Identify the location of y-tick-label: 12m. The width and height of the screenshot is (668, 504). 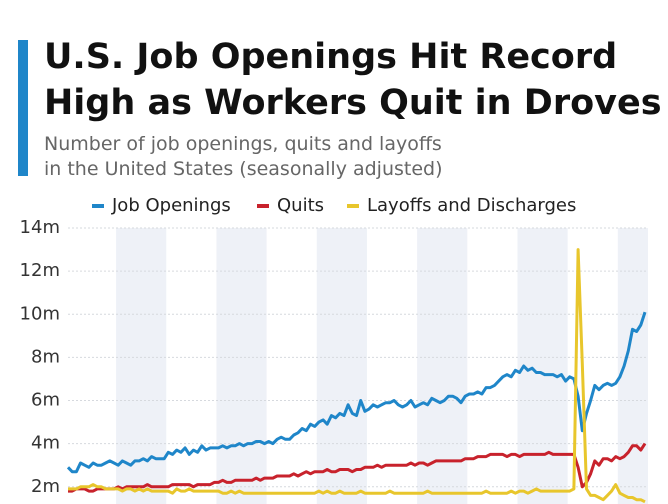
(40, 270).